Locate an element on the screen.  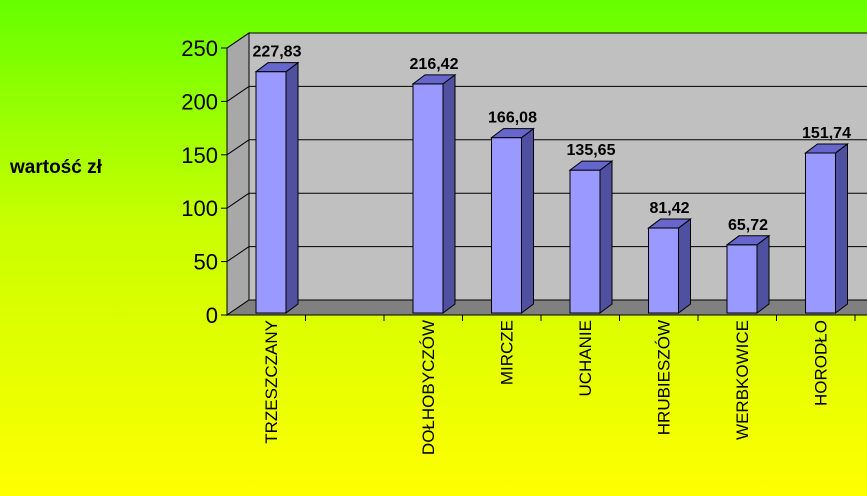
data-label: 135,65 is located at coordinates (591, 150).